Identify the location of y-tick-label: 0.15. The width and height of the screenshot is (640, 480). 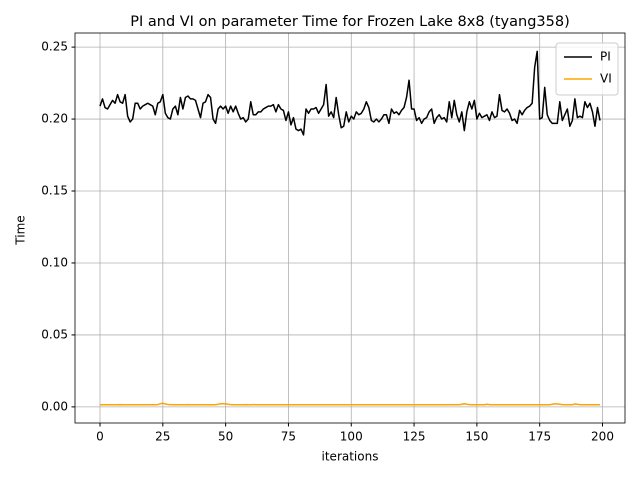
(54, 191).